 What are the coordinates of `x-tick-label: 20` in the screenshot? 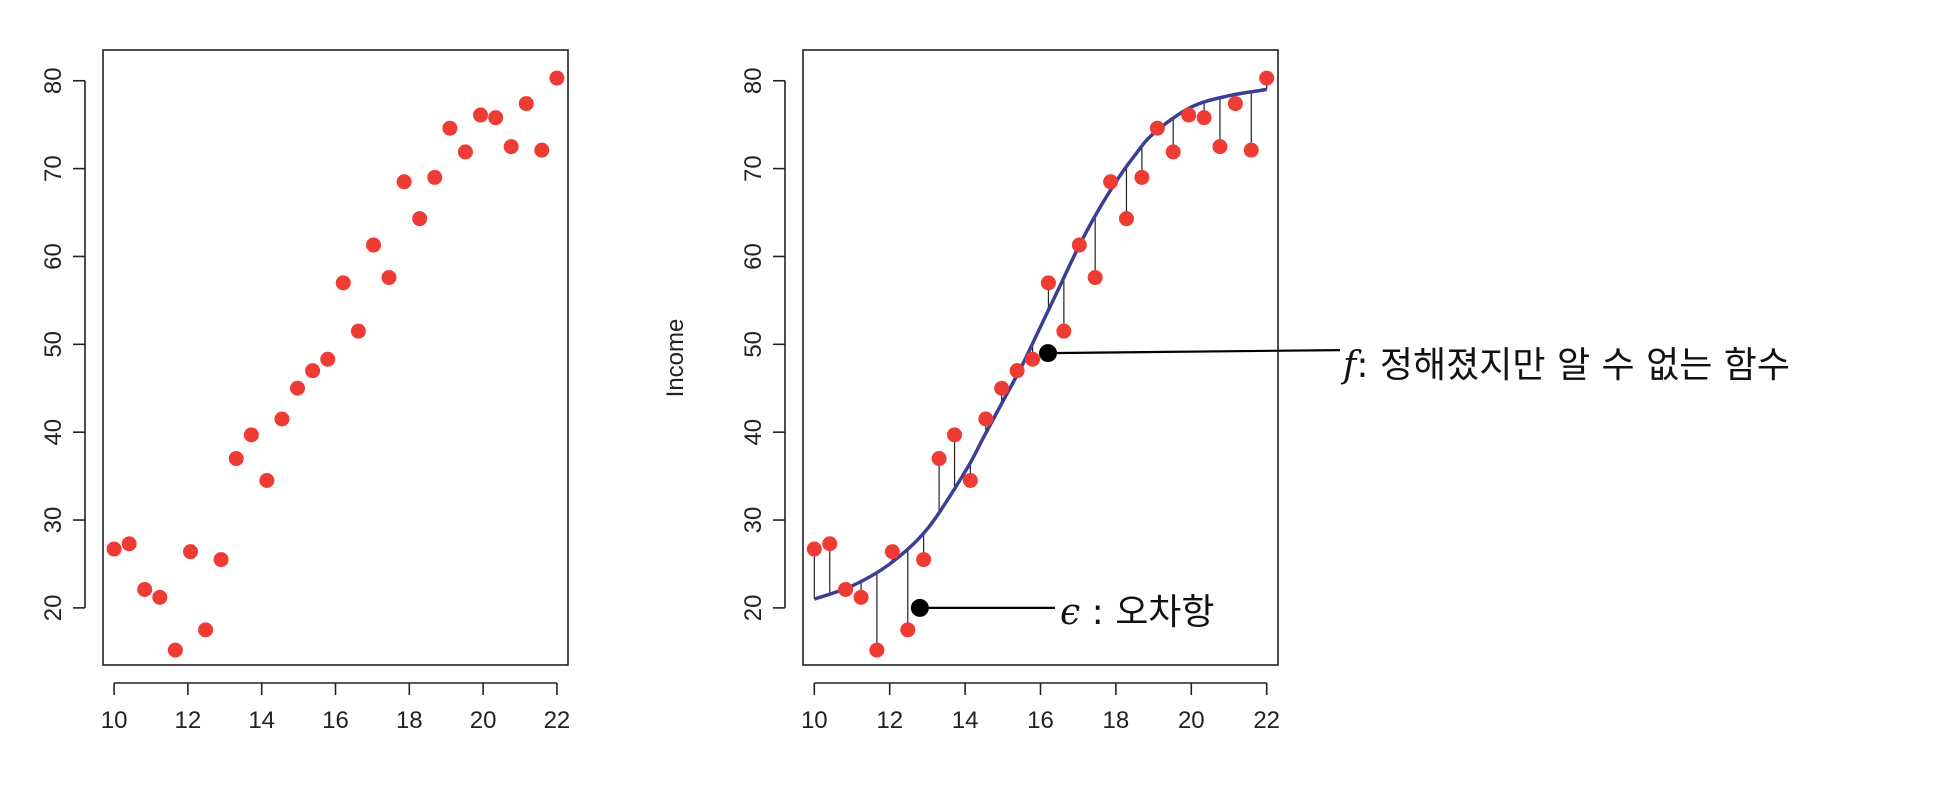 It's located at (1191, 720).